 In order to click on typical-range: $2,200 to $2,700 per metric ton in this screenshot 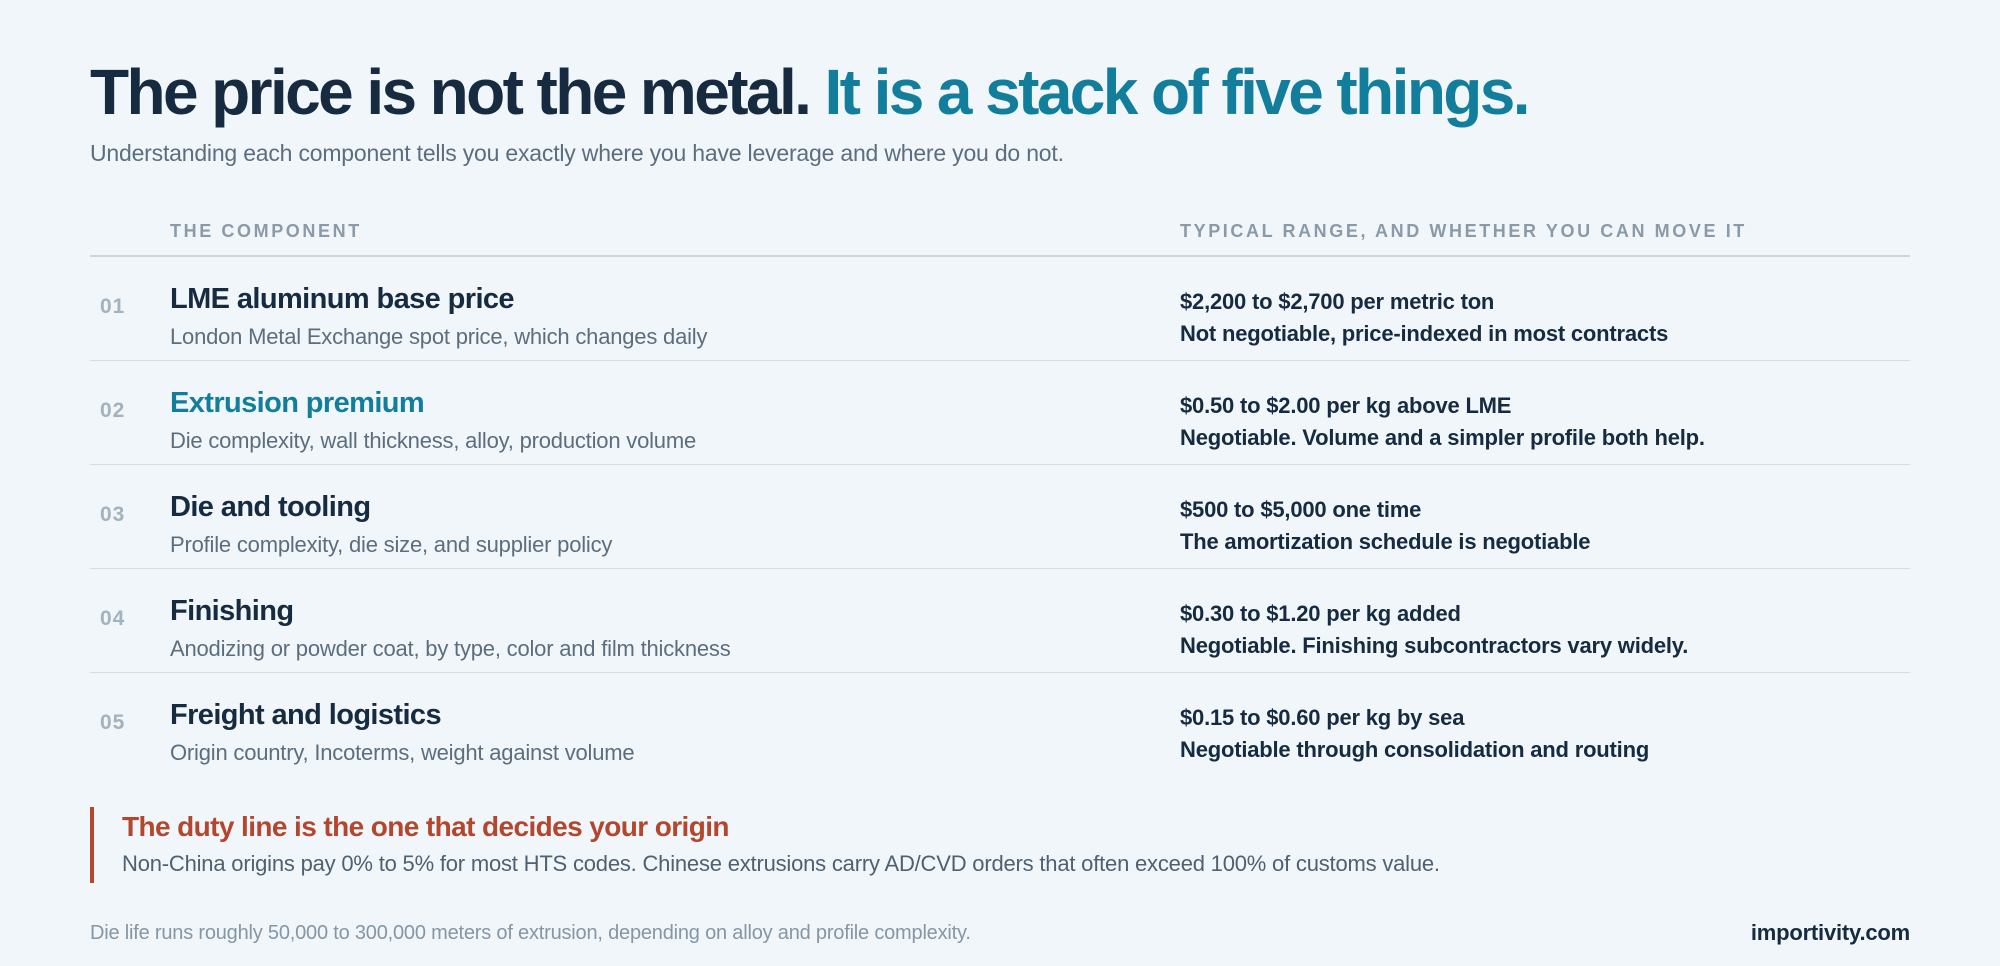, I will do `click(1337, 301)`.